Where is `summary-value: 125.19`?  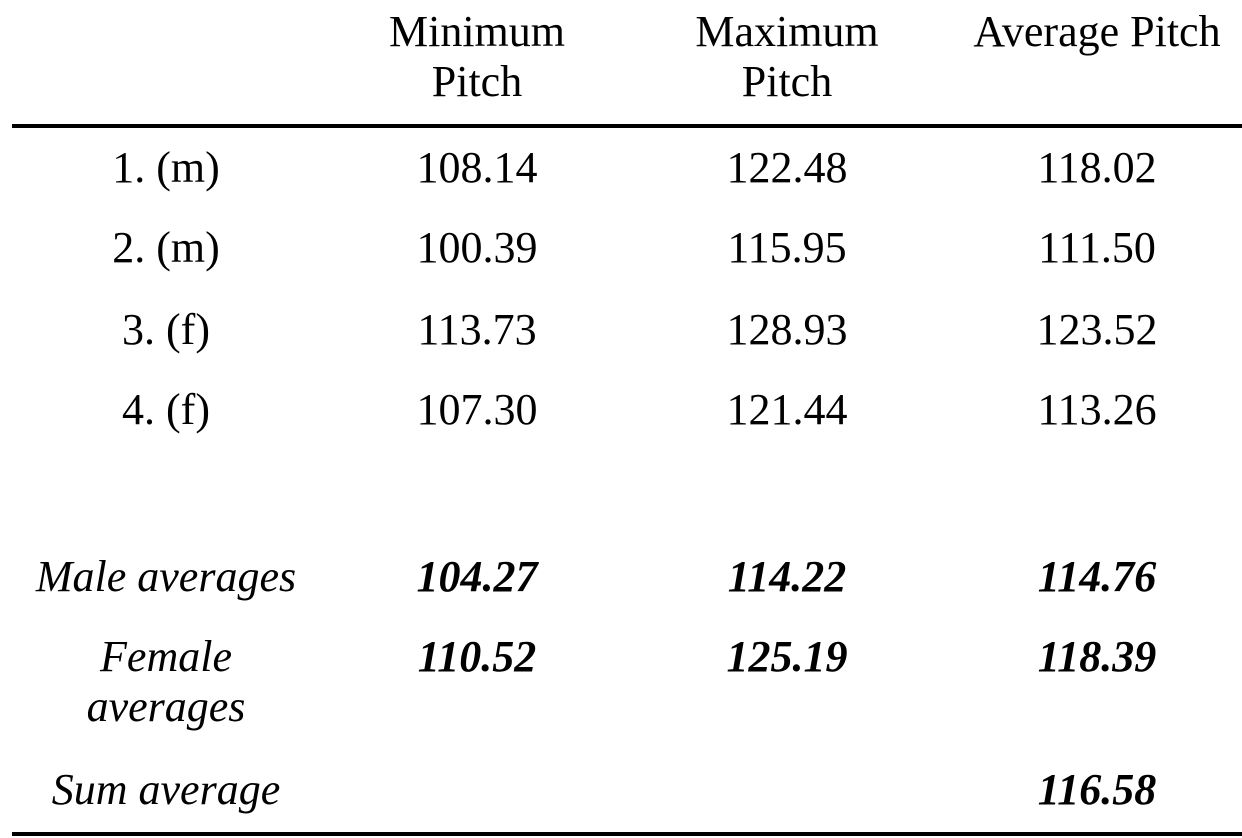 summary-value: 125.19 is located at coordinates (787, 656).